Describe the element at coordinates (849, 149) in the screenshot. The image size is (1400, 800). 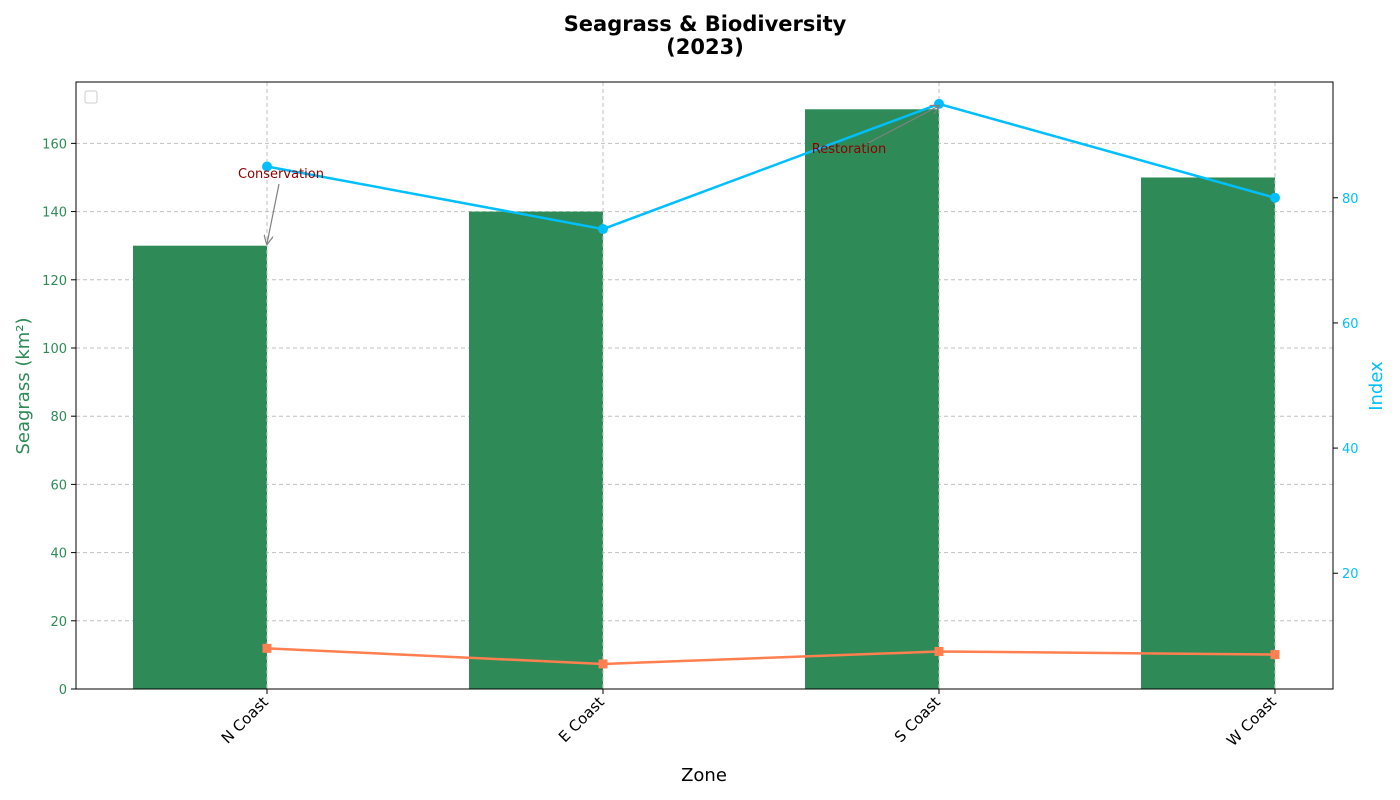
I see `annotation-label: Restoration` at that location.